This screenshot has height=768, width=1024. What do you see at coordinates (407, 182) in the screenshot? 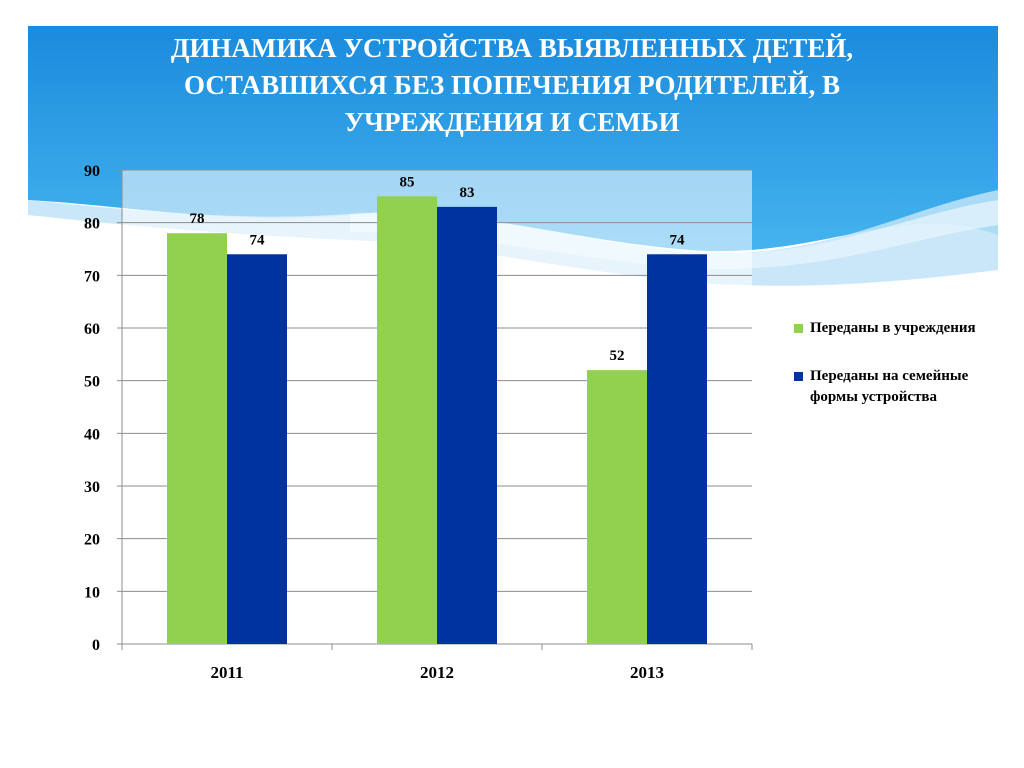
I see `data-label-2012-series-1: 85` at bounding box center [407, 182].